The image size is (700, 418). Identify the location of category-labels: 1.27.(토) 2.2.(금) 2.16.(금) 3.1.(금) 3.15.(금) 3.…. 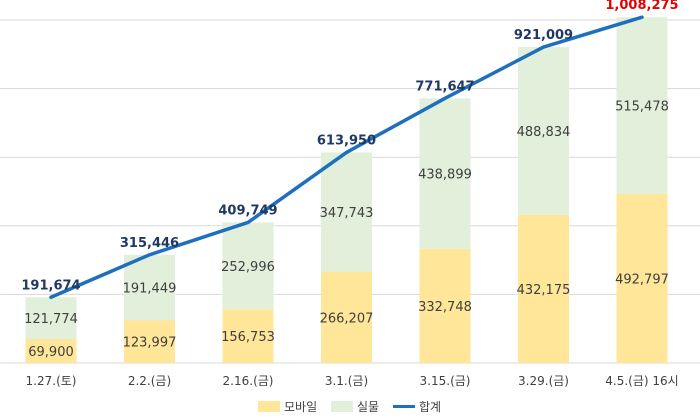
(352, 381).